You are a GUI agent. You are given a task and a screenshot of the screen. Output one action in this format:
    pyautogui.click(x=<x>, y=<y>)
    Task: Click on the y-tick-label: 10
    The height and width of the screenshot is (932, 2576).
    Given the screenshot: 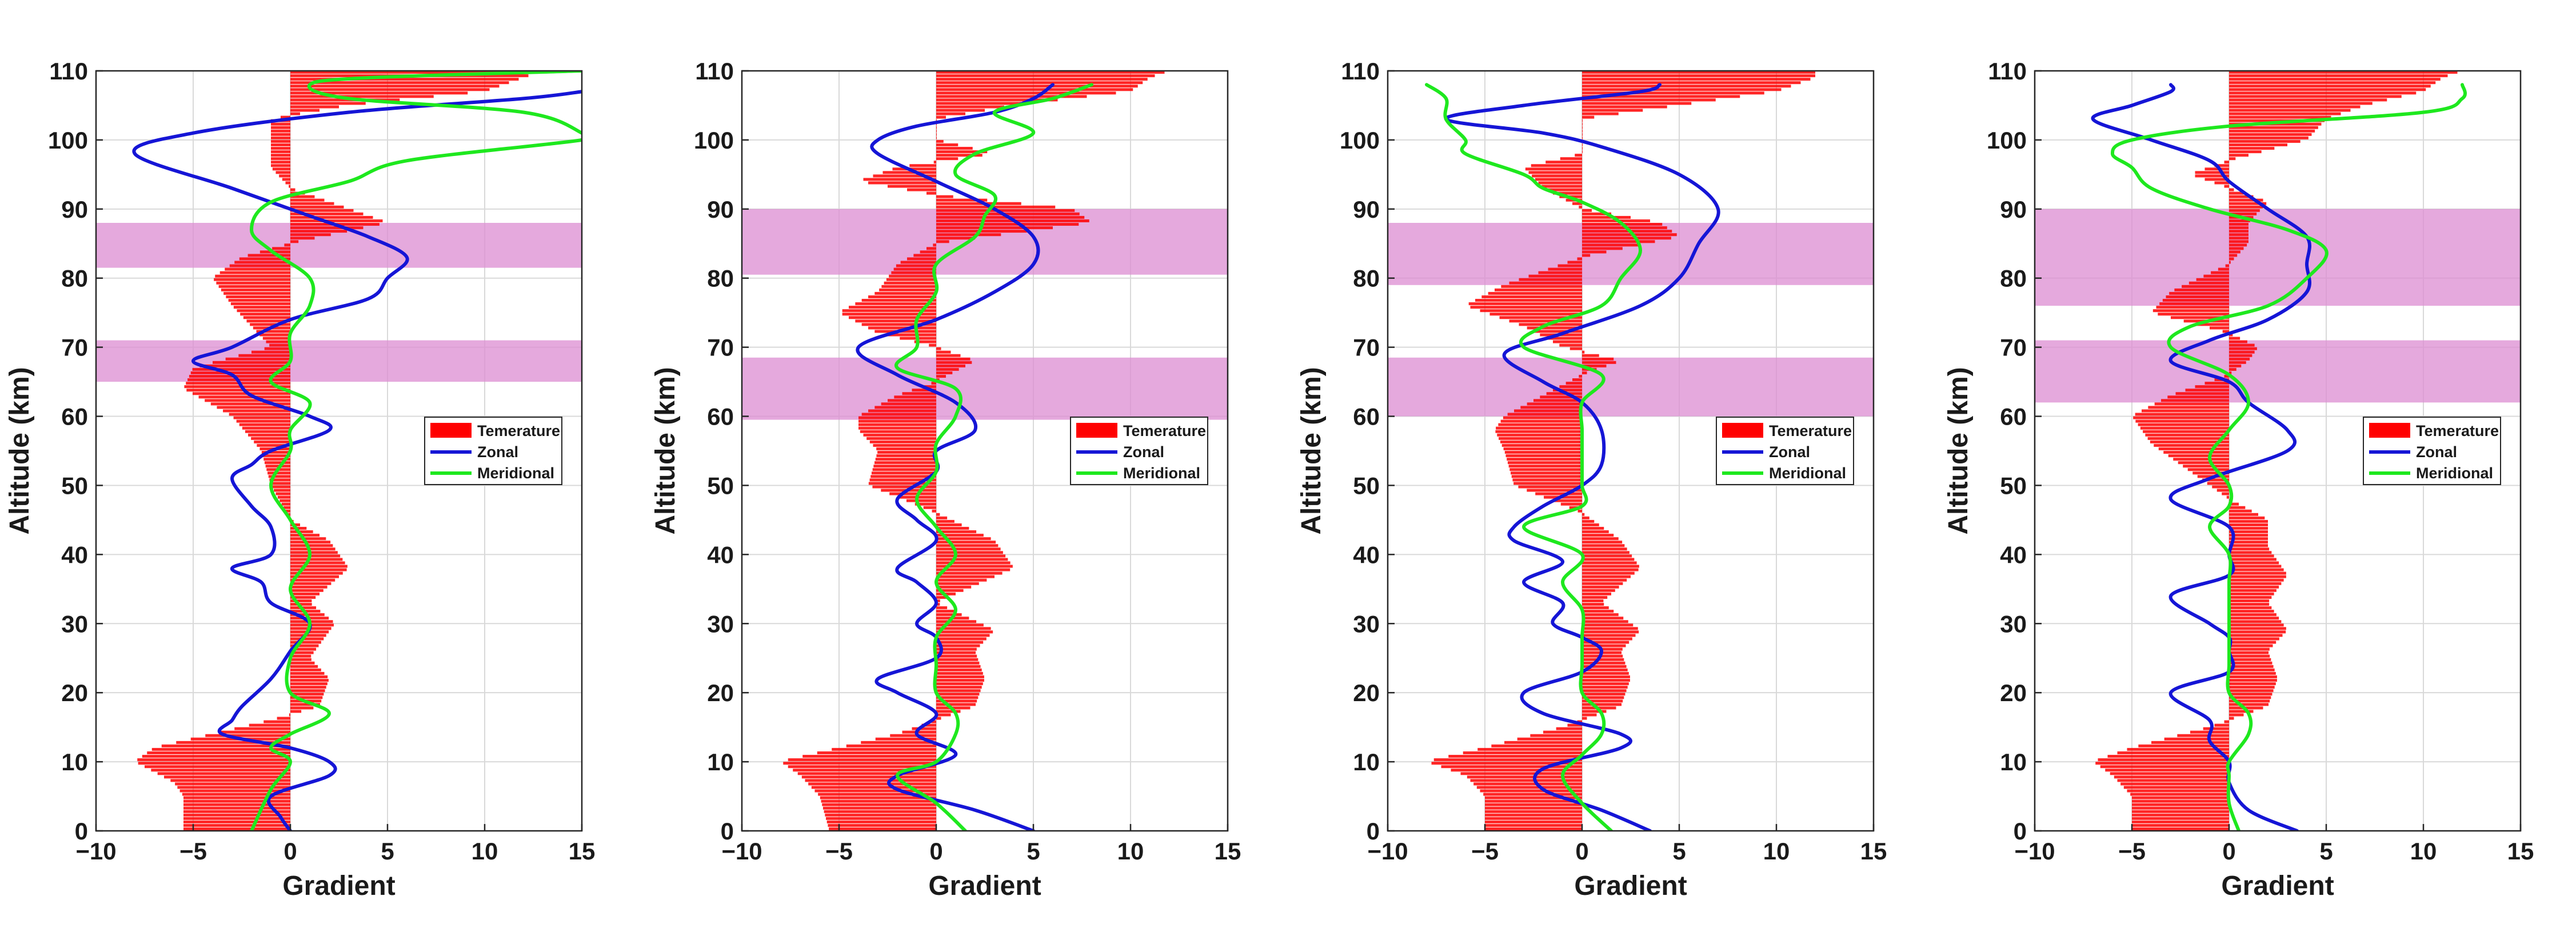 What is the action you would take?
    pyautogui.click(x=74, y=762)
    